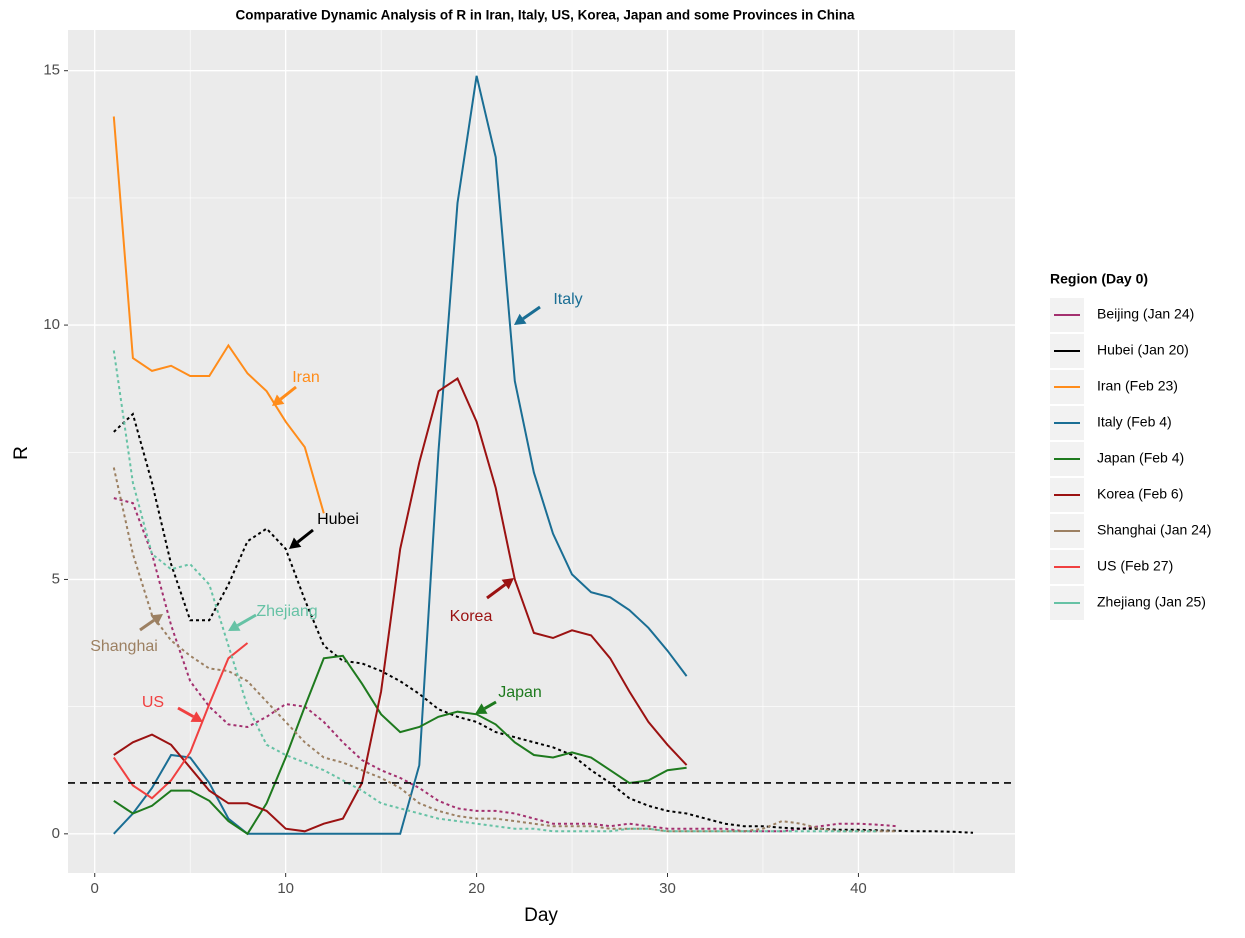 The height and width of the screenshot is (938, 1245). Describe the element at coordinates (51, 70) in the screenshot. I see `y-tick-label: 15` at that location.